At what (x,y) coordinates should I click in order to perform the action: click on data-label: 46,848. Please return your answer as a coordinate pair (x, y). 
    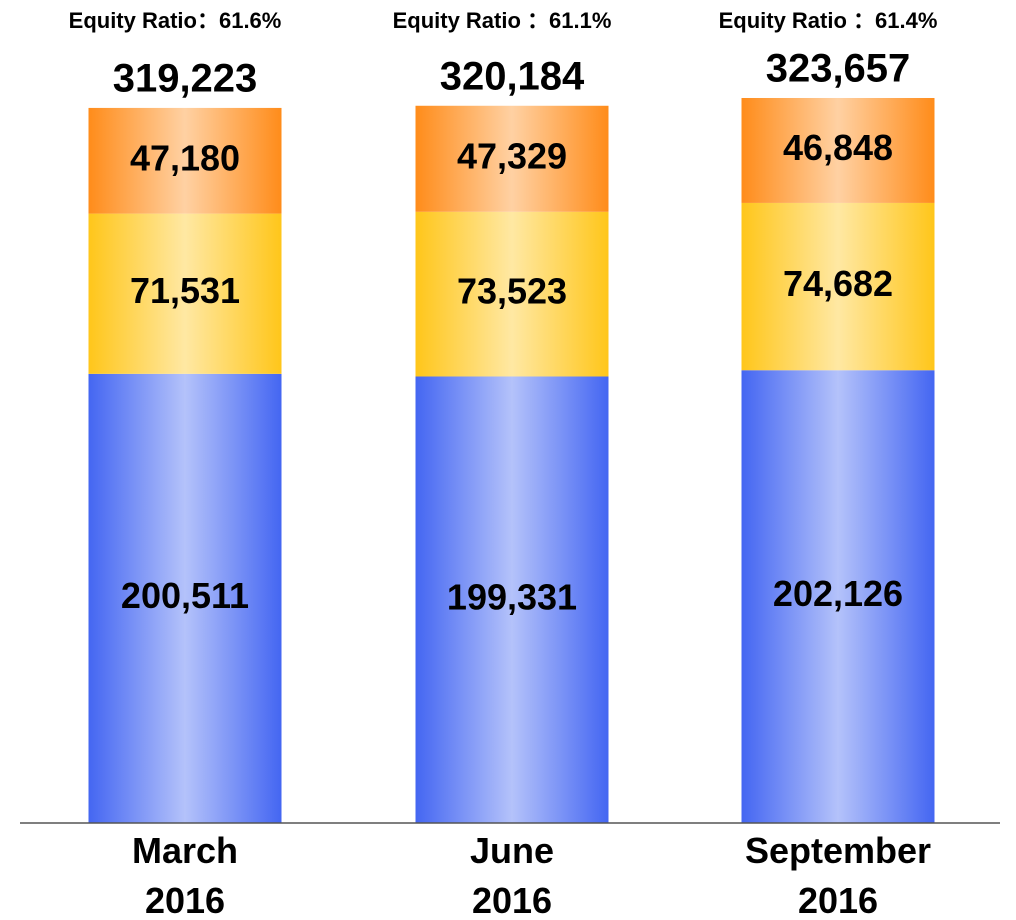
    Looking at the image, I should click on (838, 147).